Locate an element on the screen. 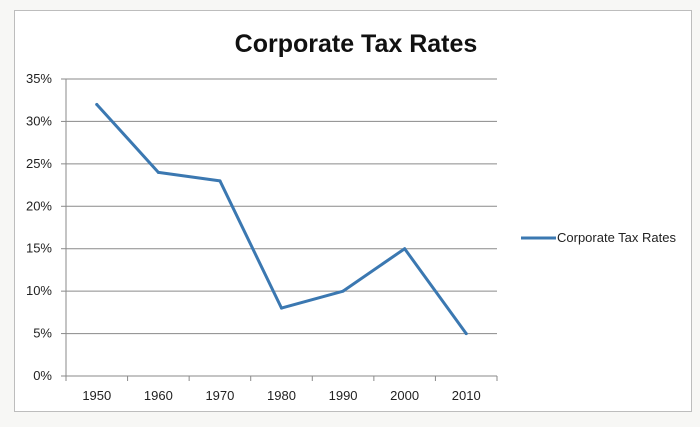  y-tick-label: 35% is located at coordinates (39, 78).